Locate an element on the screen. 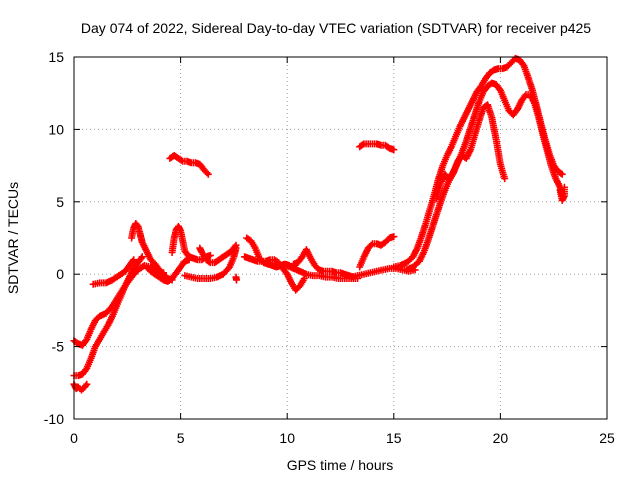  x-tick-label: 5 is located at coordinates (181, 438).